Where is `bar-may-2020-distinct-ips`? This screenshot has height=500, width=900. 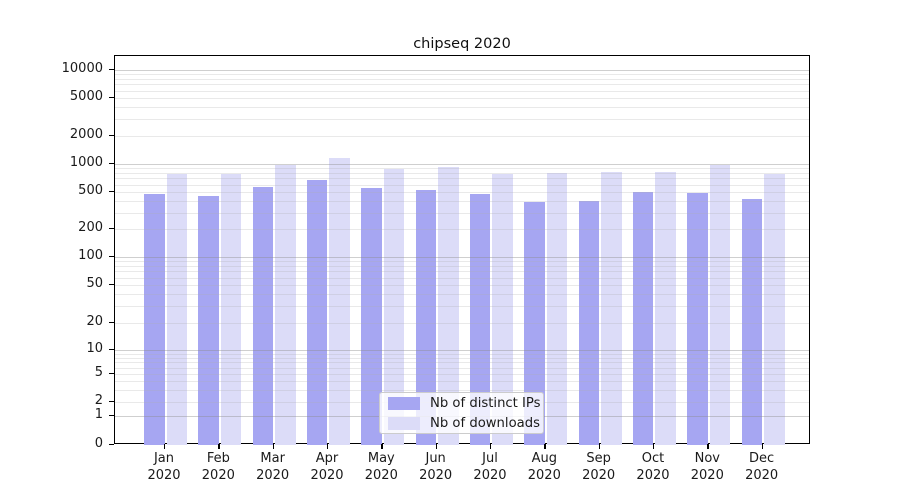
bar-may-2020-distinct-ips is located at coordinates (371, 316).